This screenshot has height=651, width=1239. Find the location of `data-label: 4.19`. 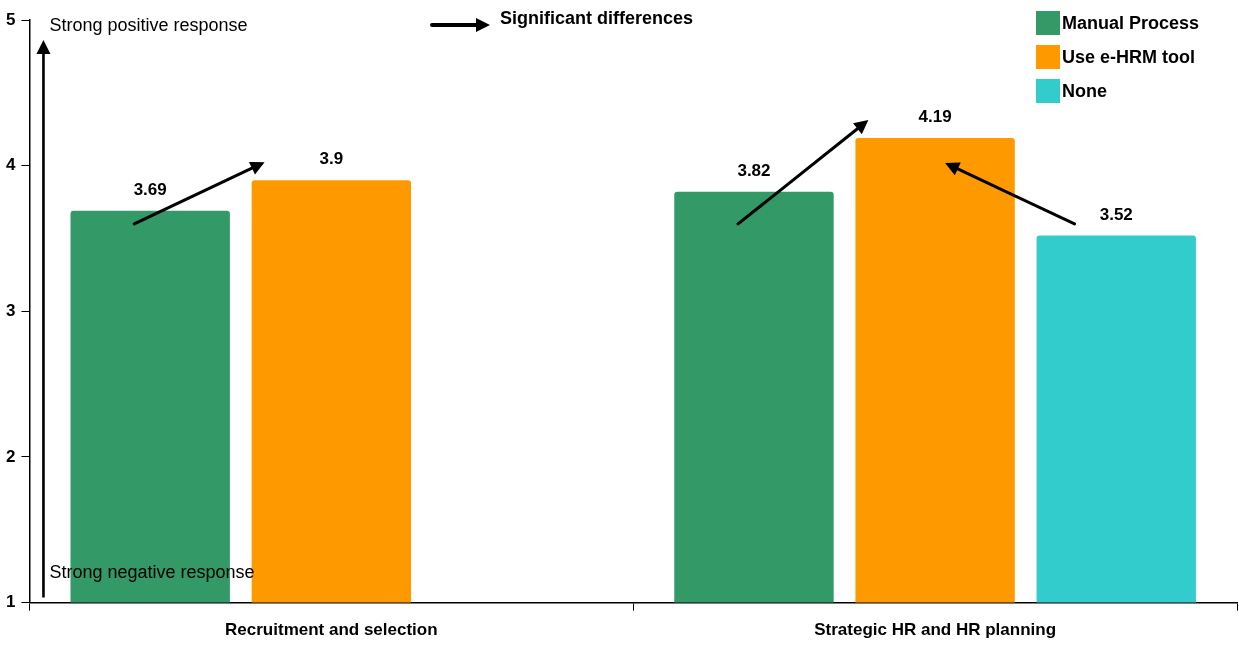

data-label: 4.19 is located at coordinates (935, 117).